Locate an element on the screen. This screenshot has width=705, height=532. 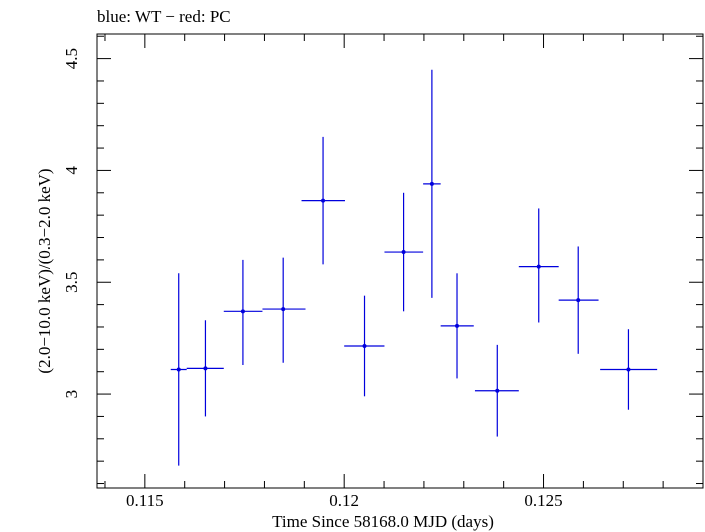
x-tick-label: 0.115 is located at coordinates (145, 500).